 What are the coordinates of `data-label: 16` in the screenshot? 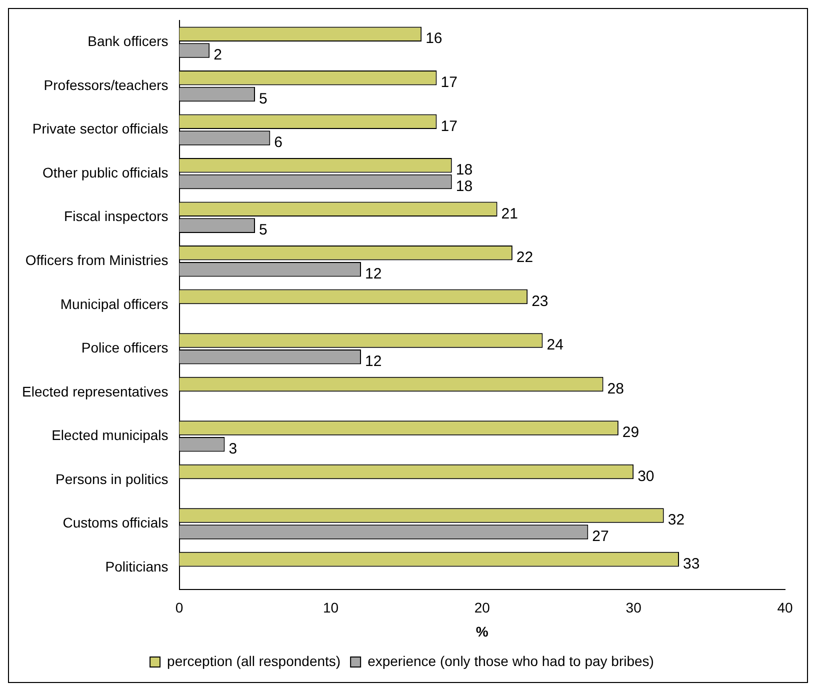 It's located at (434, 39).